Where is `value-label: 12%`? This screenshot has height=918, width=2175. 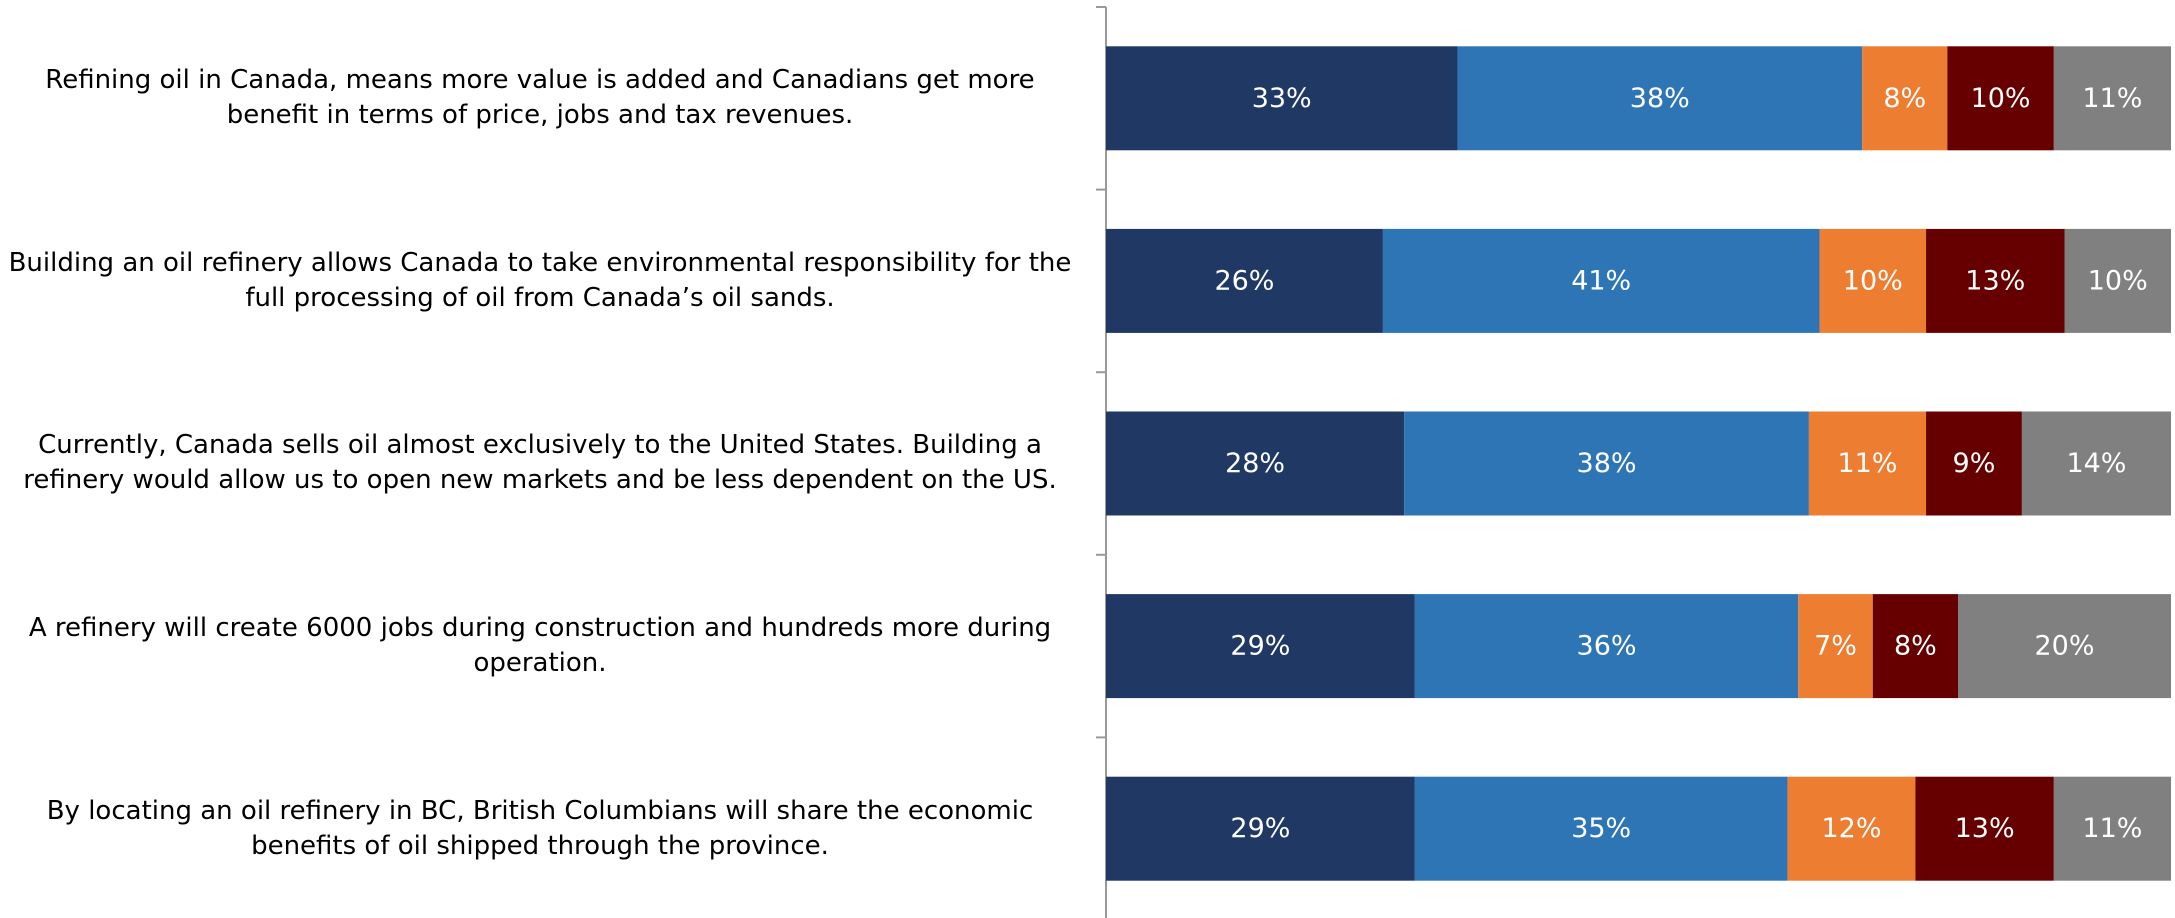 value-label: 12% is located at coordinates (1851, 828).